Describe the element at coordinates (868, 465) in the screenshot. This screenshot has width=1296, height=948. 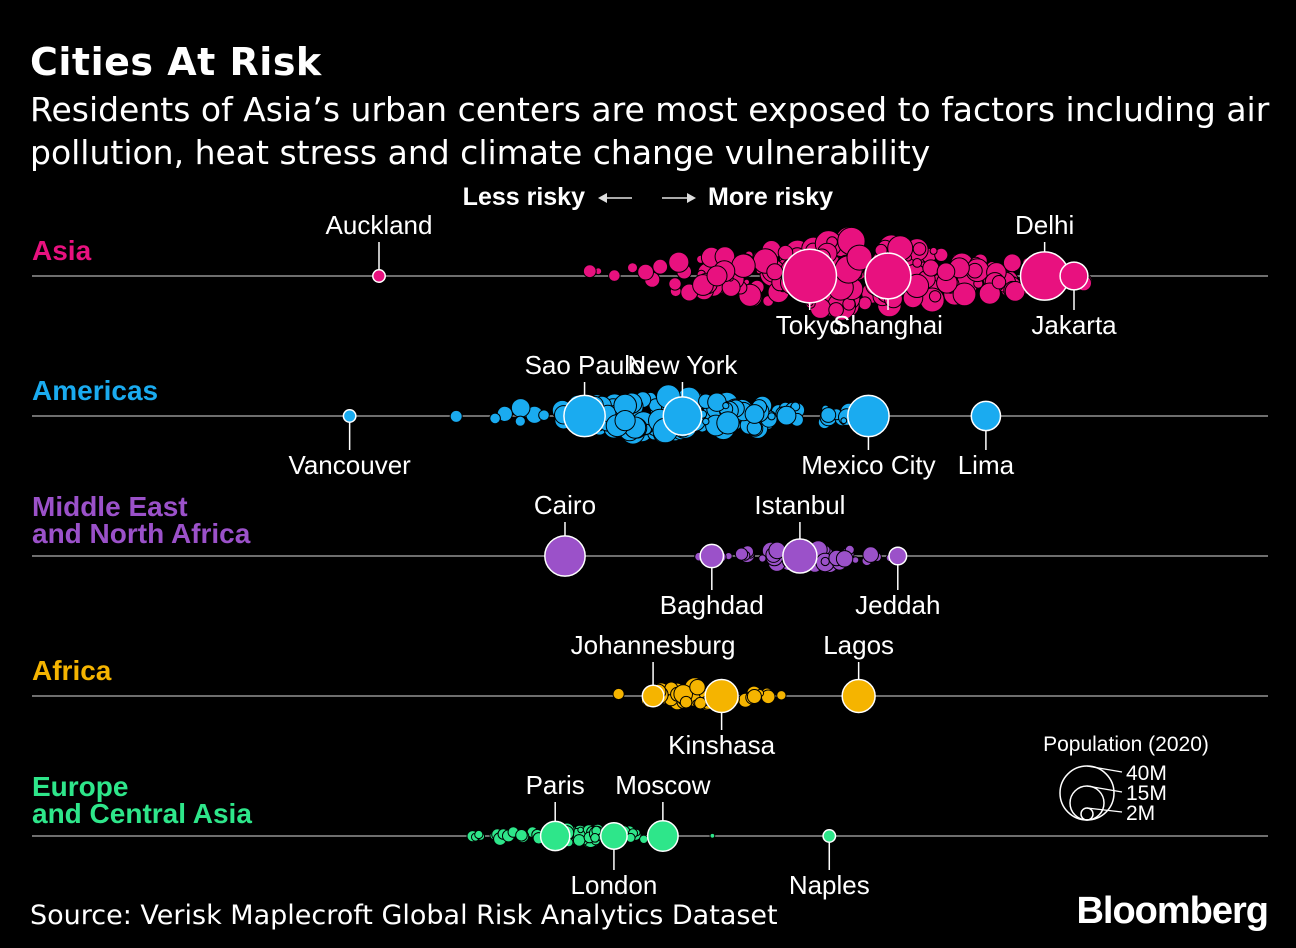
I see `city-label: Mexico City` at that location.